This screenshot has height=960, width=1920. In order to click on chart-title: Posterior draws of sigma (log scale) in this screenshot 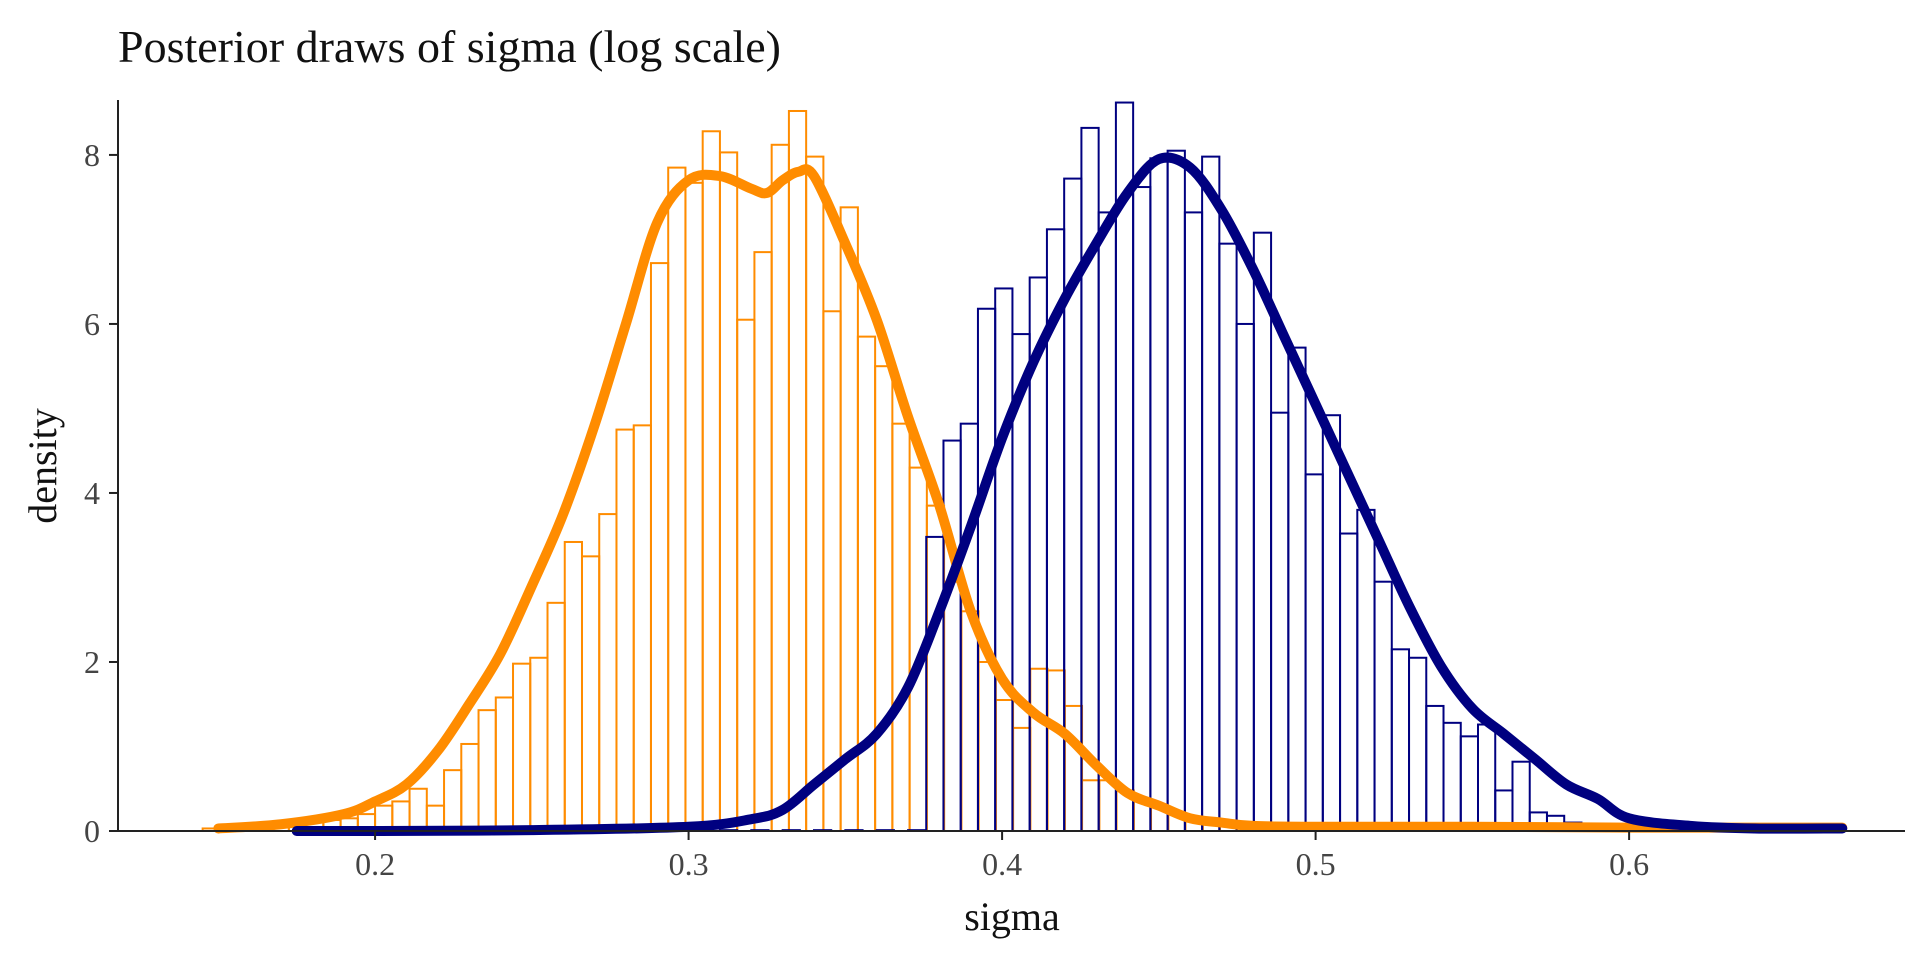, I will do `click(449, 46)`.